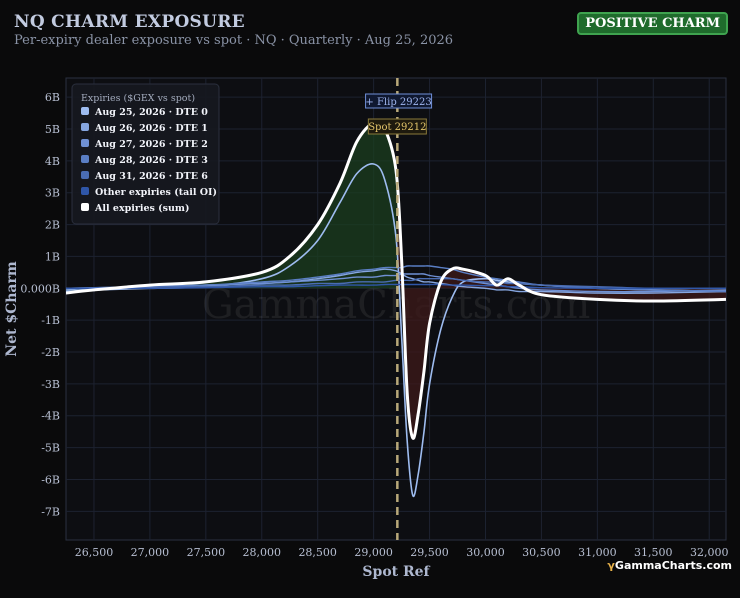 The height and width of the screenshot is (598, 740). I want to click on legend-entry: Aug 25, 2026 · DTE 0, so click(151, 112).